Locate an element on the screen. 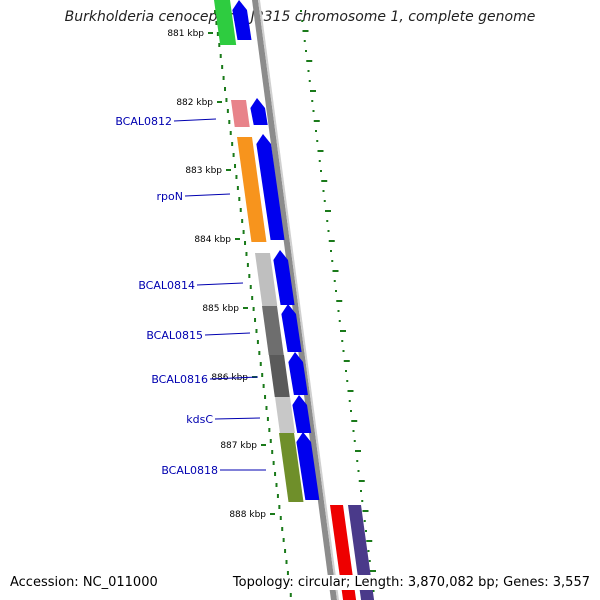 This screenshot has height=600, width=600. gene-label: BCAL0812 is located at coordinates (143, 121).